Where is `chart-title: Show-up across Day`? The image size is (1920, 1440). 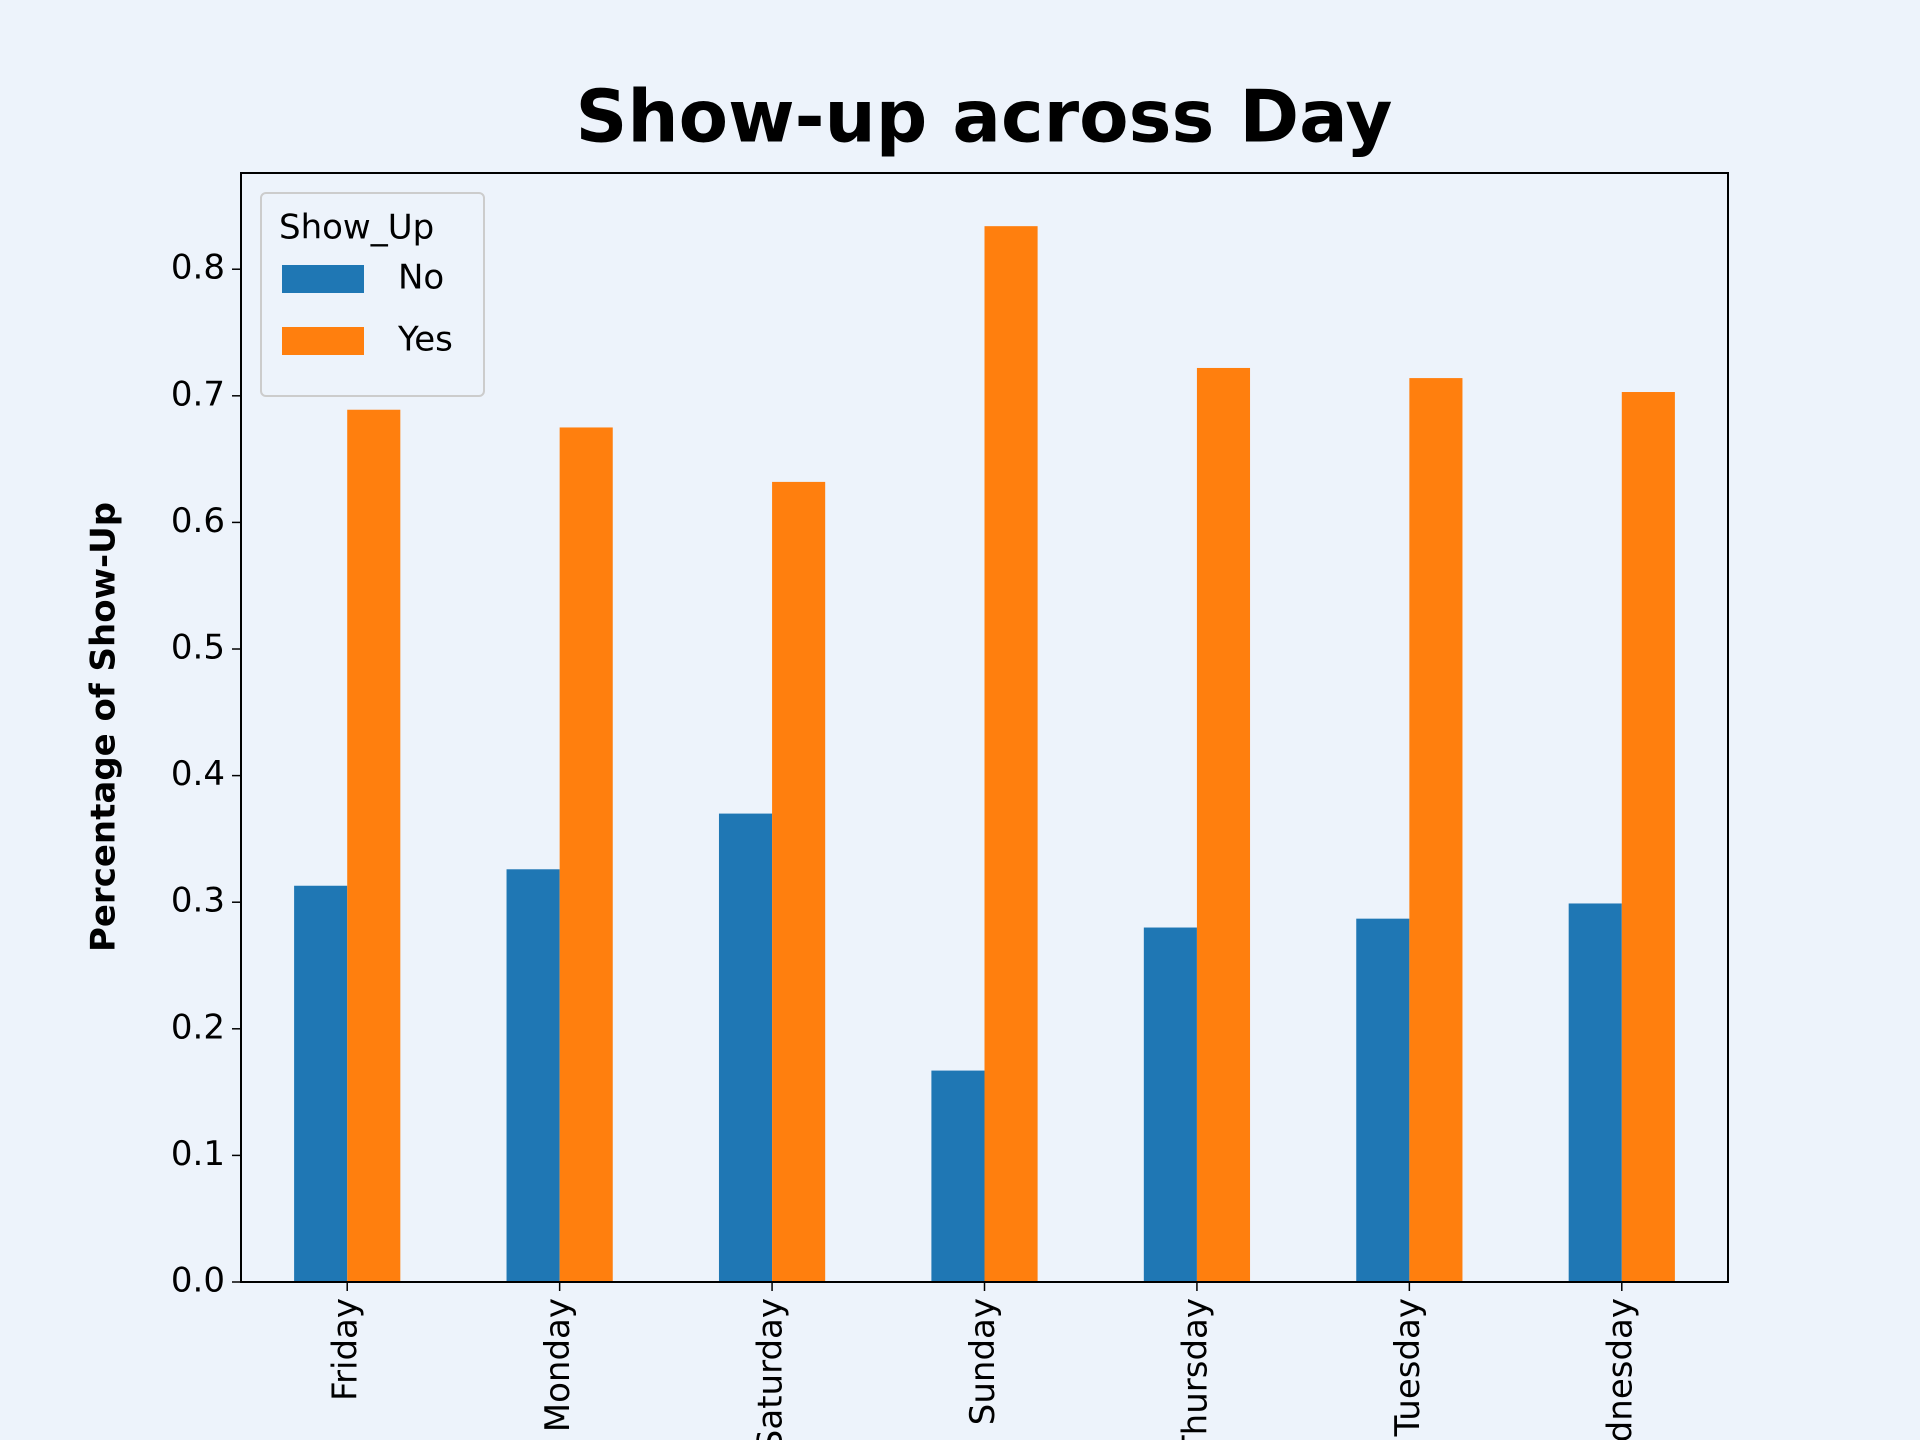
chart-title: Show-up across Day is located at coordinates (984, 117).